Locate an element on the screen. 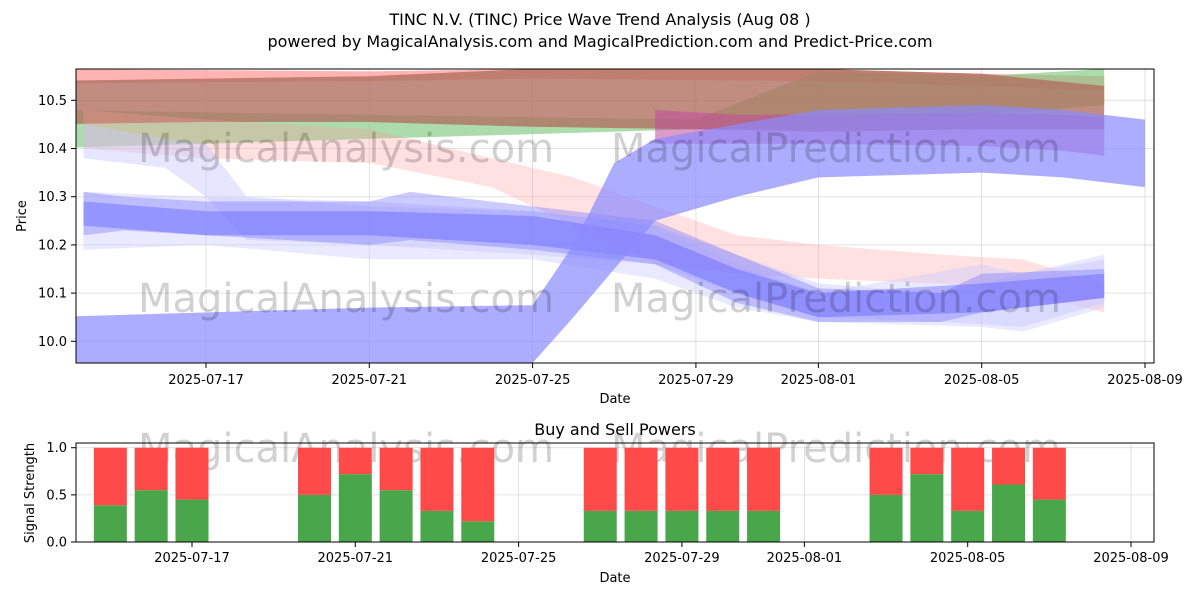  price-y-tick-label: 10.4 is located at coordinates (52, 149).